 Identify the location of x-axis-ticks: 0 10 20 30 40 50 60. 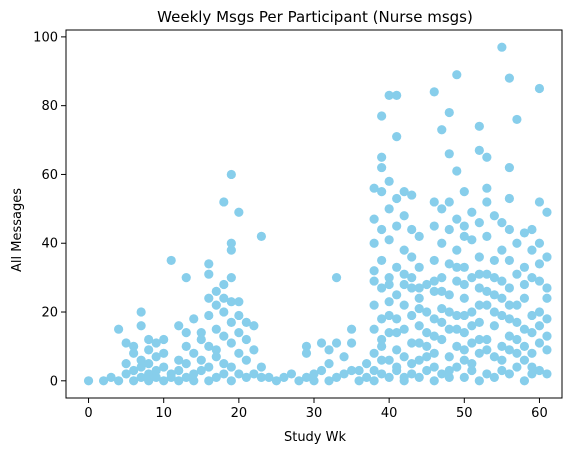
(316, 409).